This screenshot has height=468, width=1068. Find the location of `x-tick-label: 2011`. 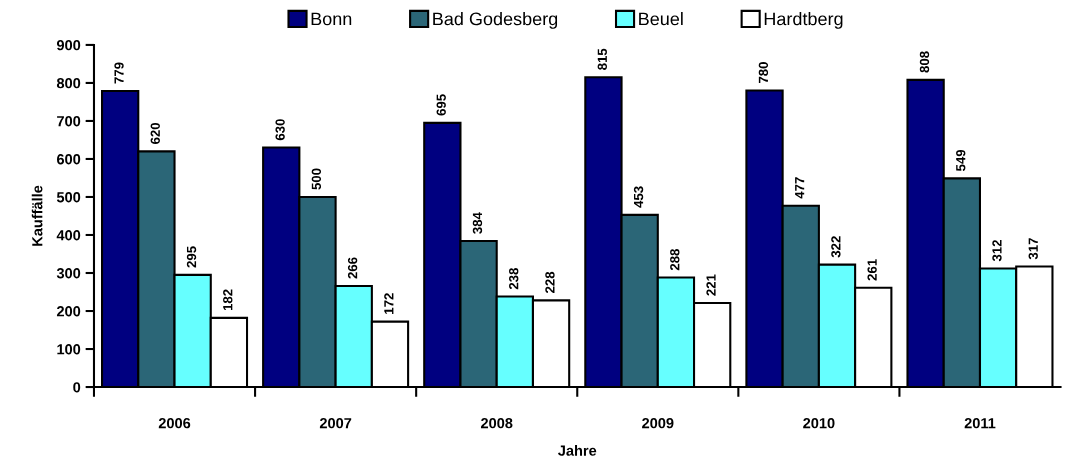

x-tick-label: 2011 is located at coordinates (980, 423).